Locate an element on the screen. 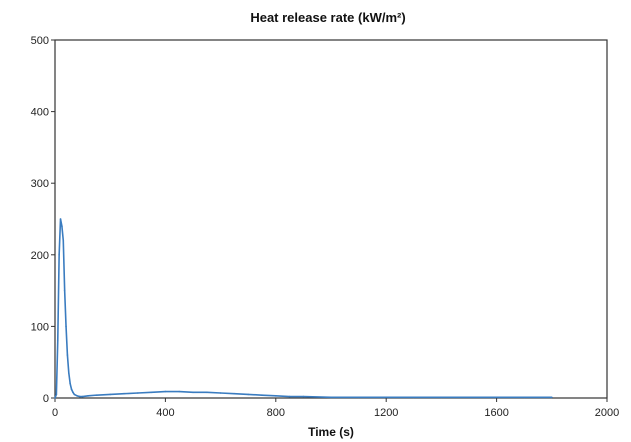  y-tick-label: 100 is located at coordinates (40, 327).